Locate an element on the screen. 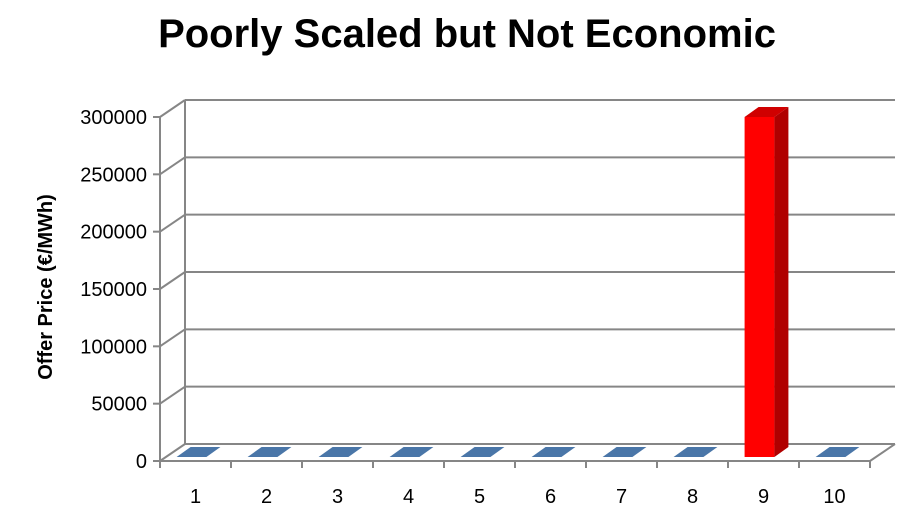 This screenshot has height=513, width=902. y-tick-label: 100000 is located at coordinates (113, 347).